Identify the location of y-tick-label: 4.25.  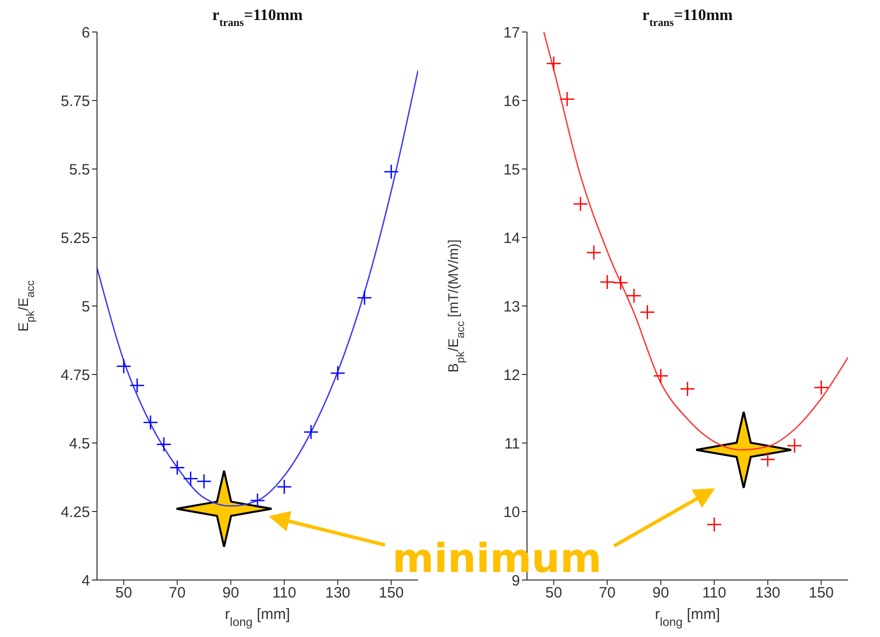
(75, 512).